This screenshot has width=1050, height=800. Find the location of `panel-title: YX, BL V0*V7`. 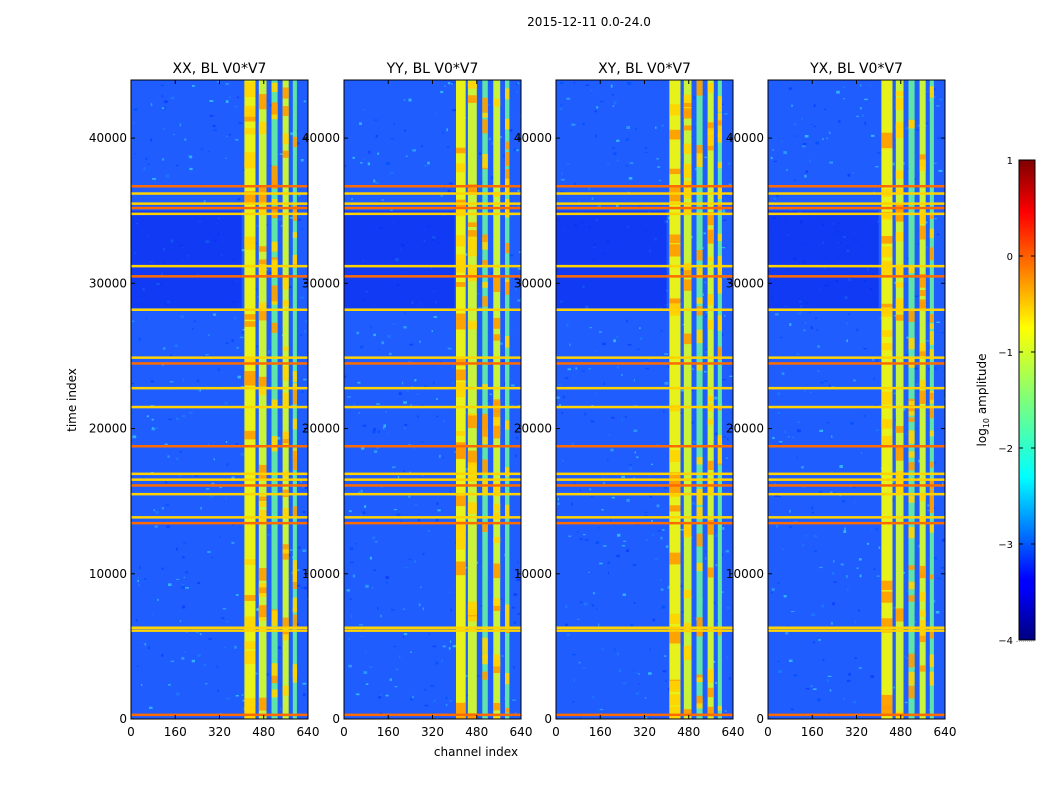

panel-title: YX, BL V0*V7 is located at coordinates (856, 69).